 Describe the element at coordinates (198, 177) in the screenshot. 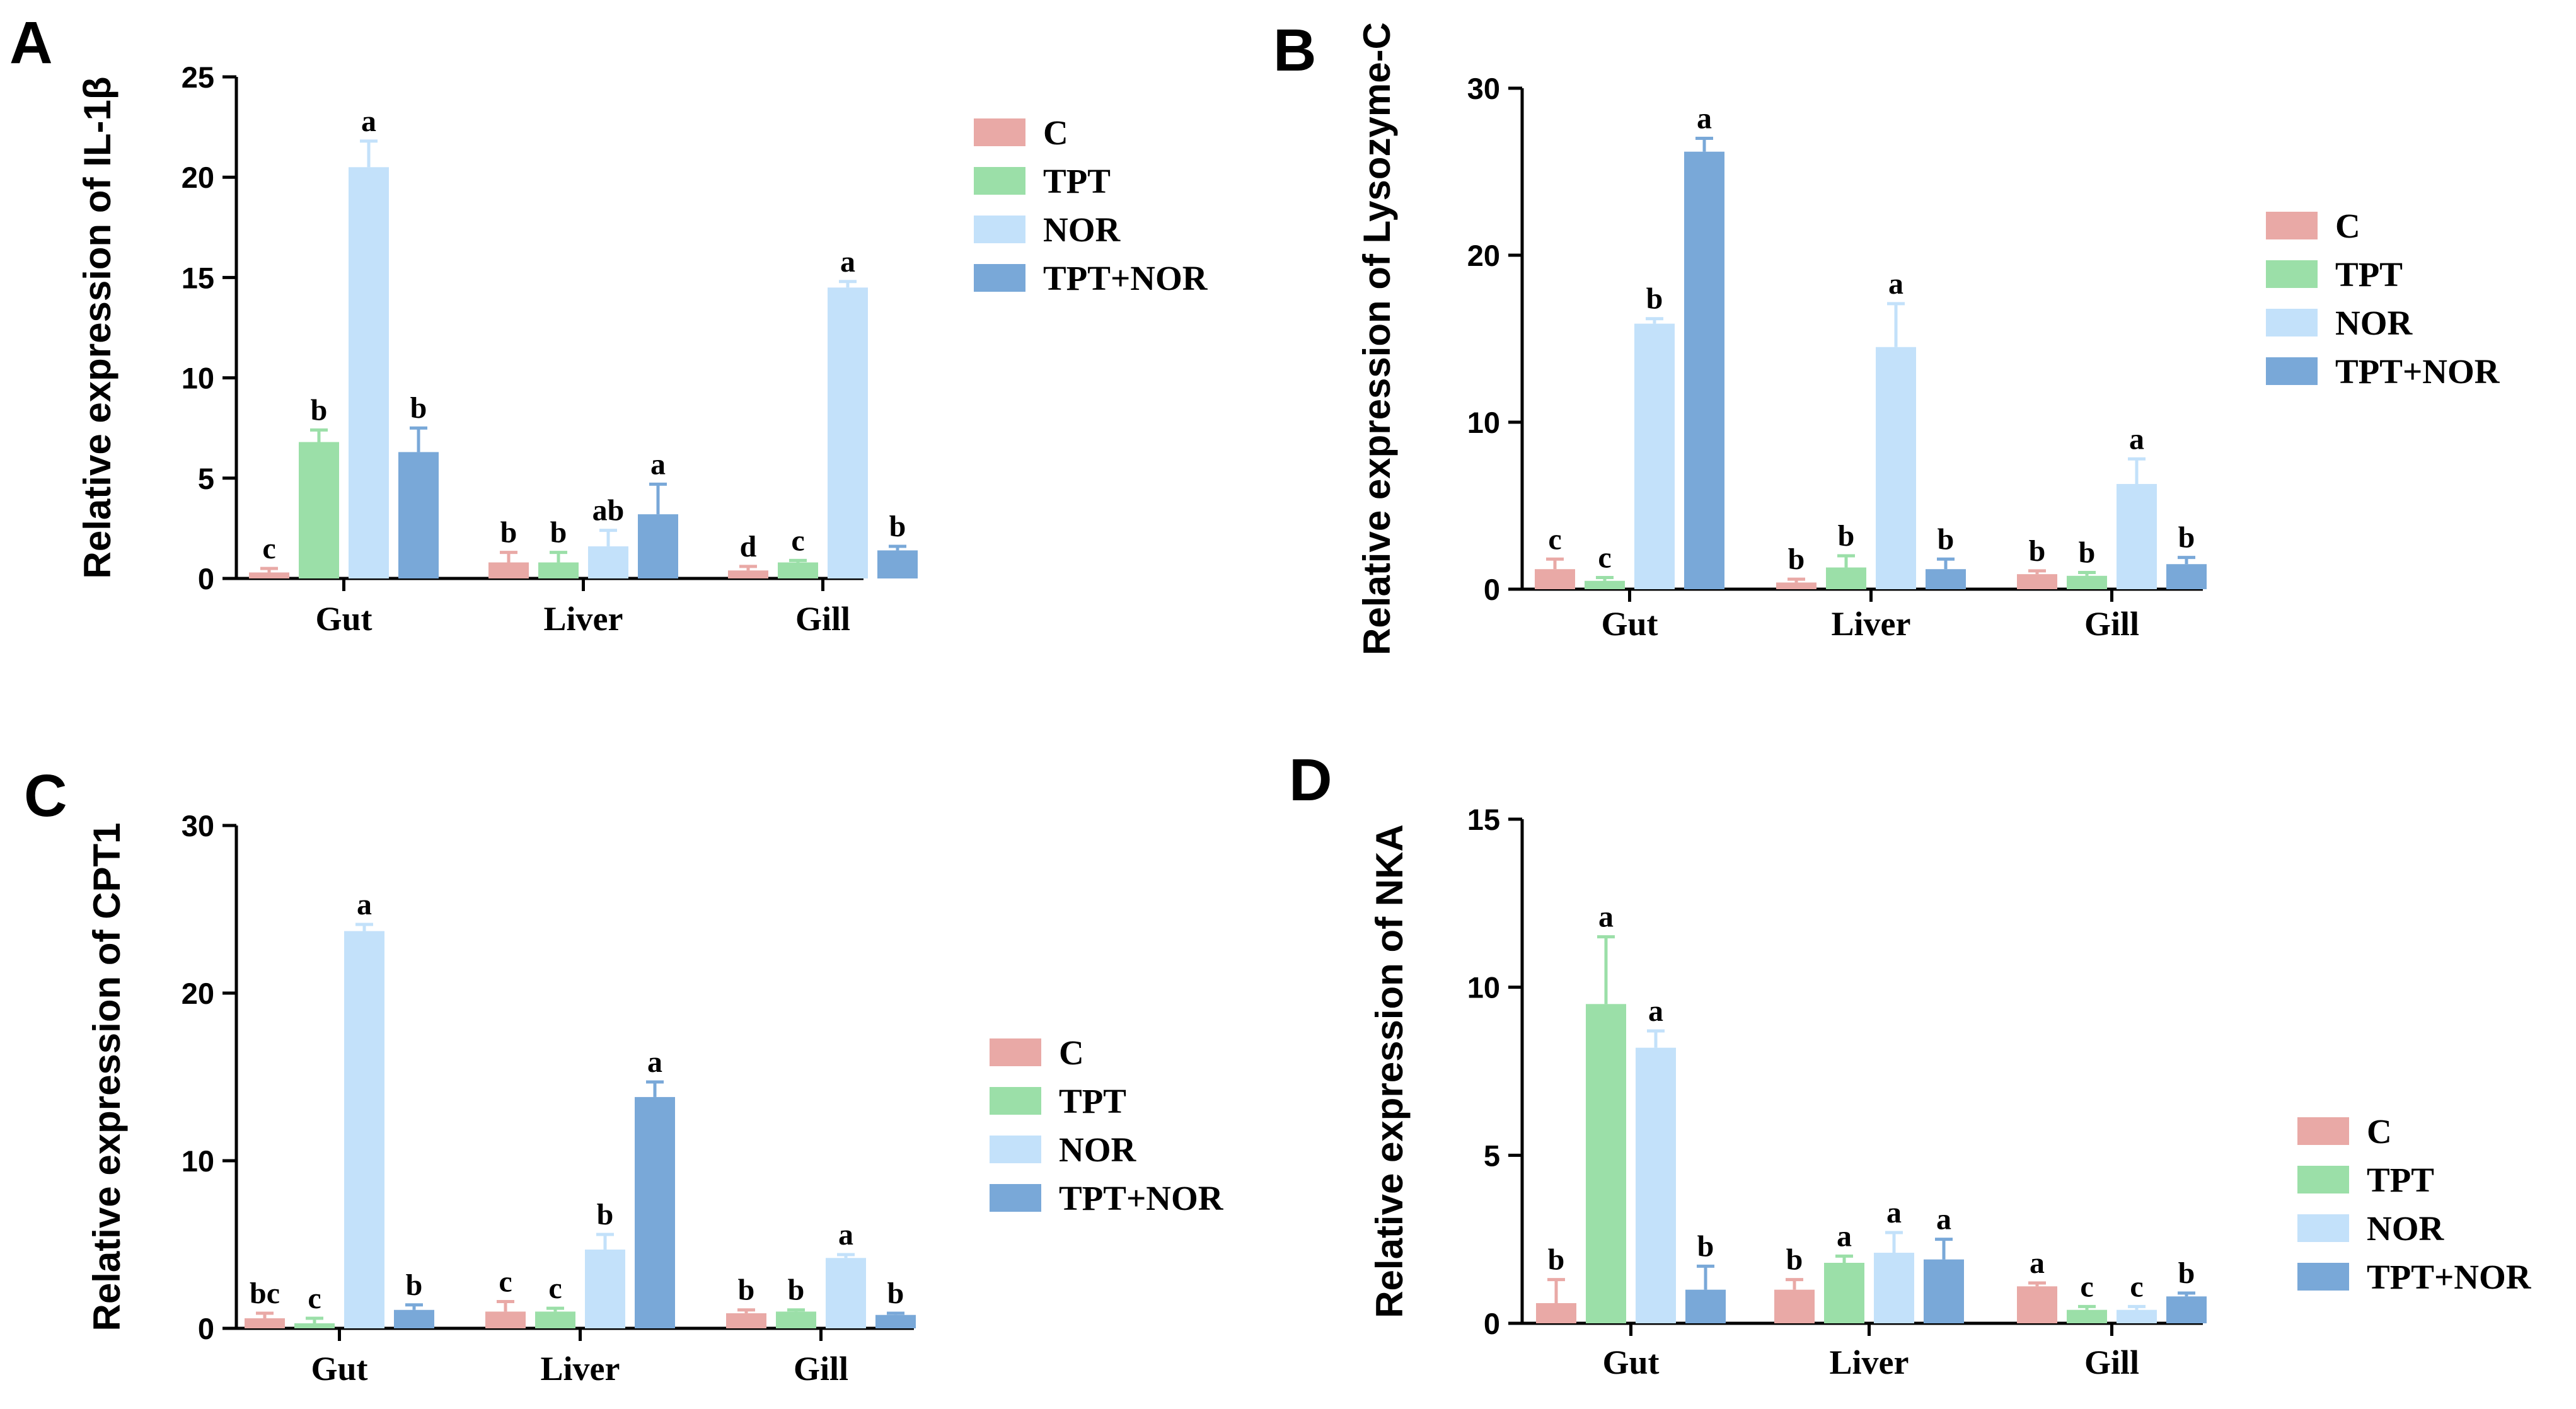

I see `y-tick-label: 20` at that location.